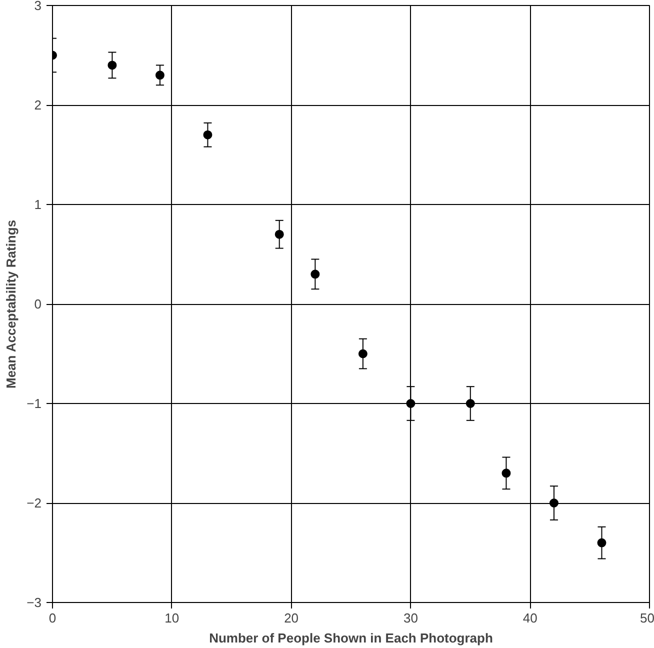 The width and height of the screenshot is (654, 648). I want to click on x-tick-label: 0, so click(52, 618).